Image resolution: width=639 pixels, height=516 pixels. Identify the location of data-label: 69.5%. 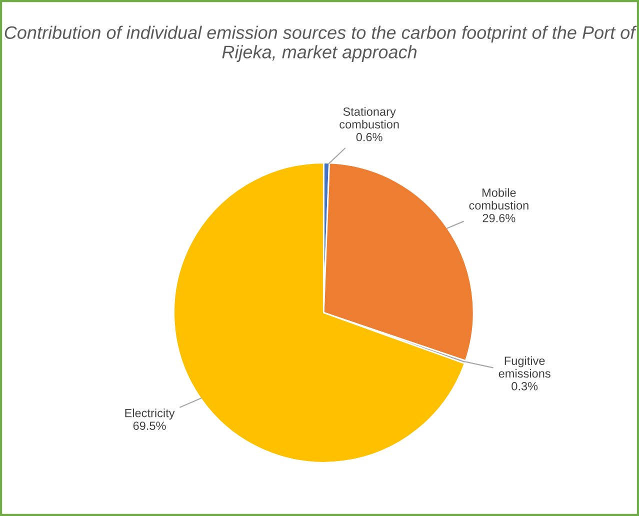
(149, 426).